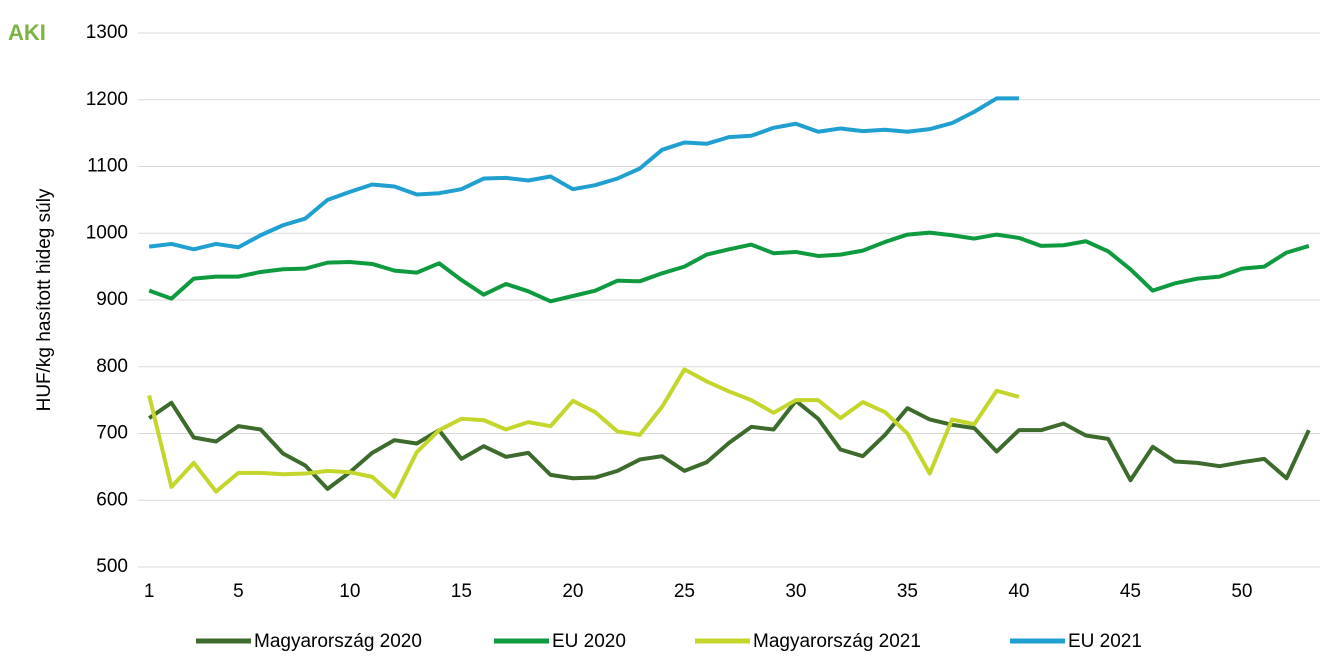 Image resolution: width=1322 pixels, height=664 pixels. What do you see at coordinates (1241, 591) in the screenshot?
I see `x-tick-label: 50` at bounding box center [1241, 591].